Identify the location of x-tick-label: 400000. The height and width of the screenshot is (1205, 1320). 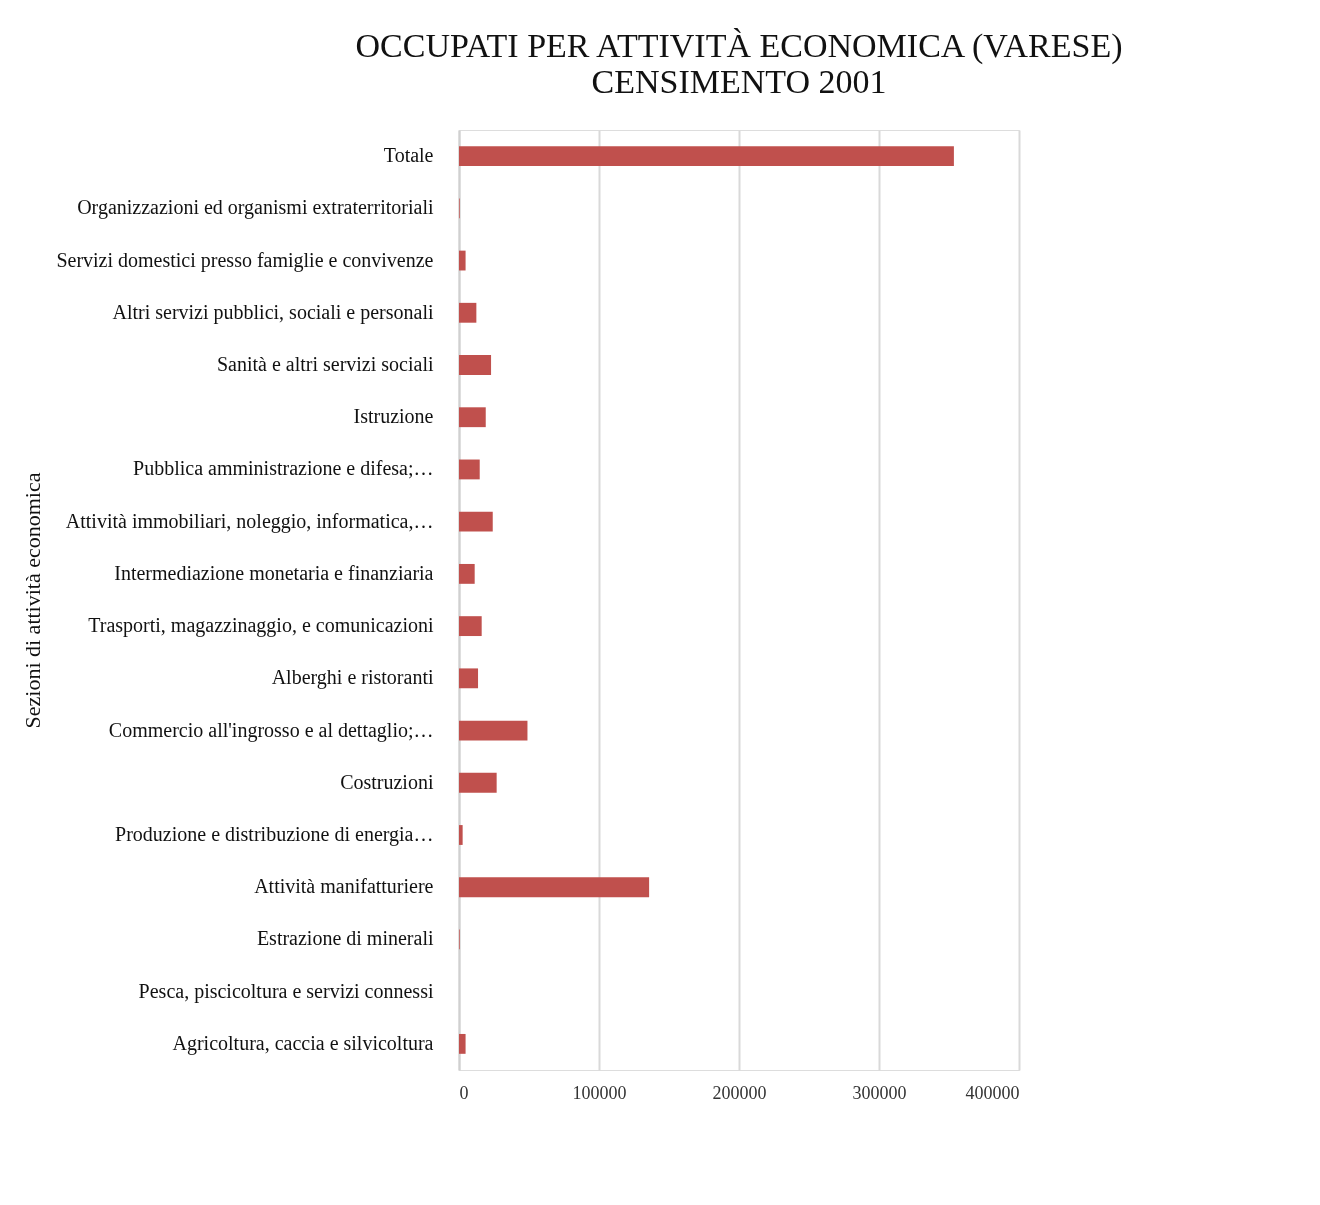
(992, 1092).